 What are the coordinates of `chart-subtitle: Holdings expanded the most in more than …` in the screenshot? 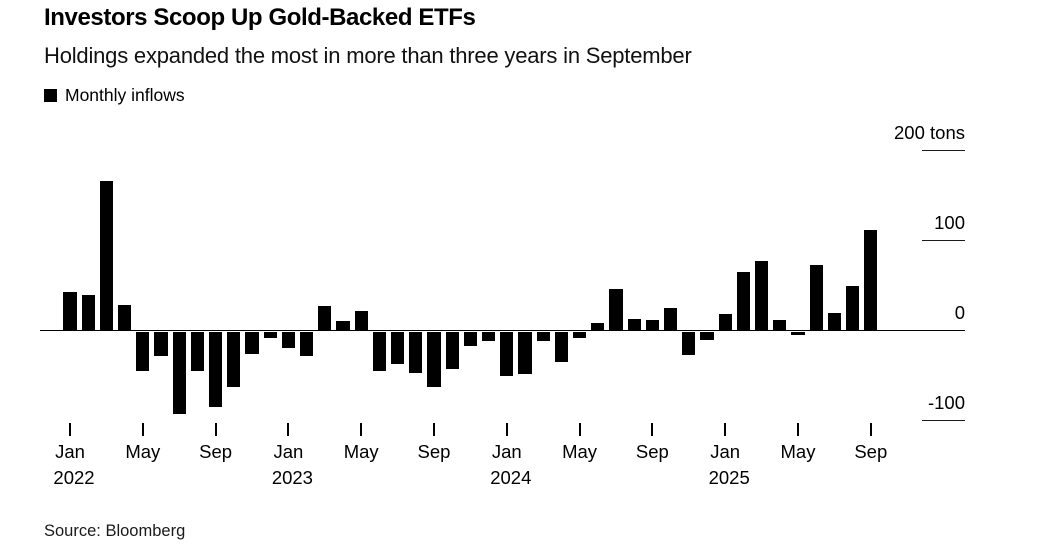 It's located at (368, 55).